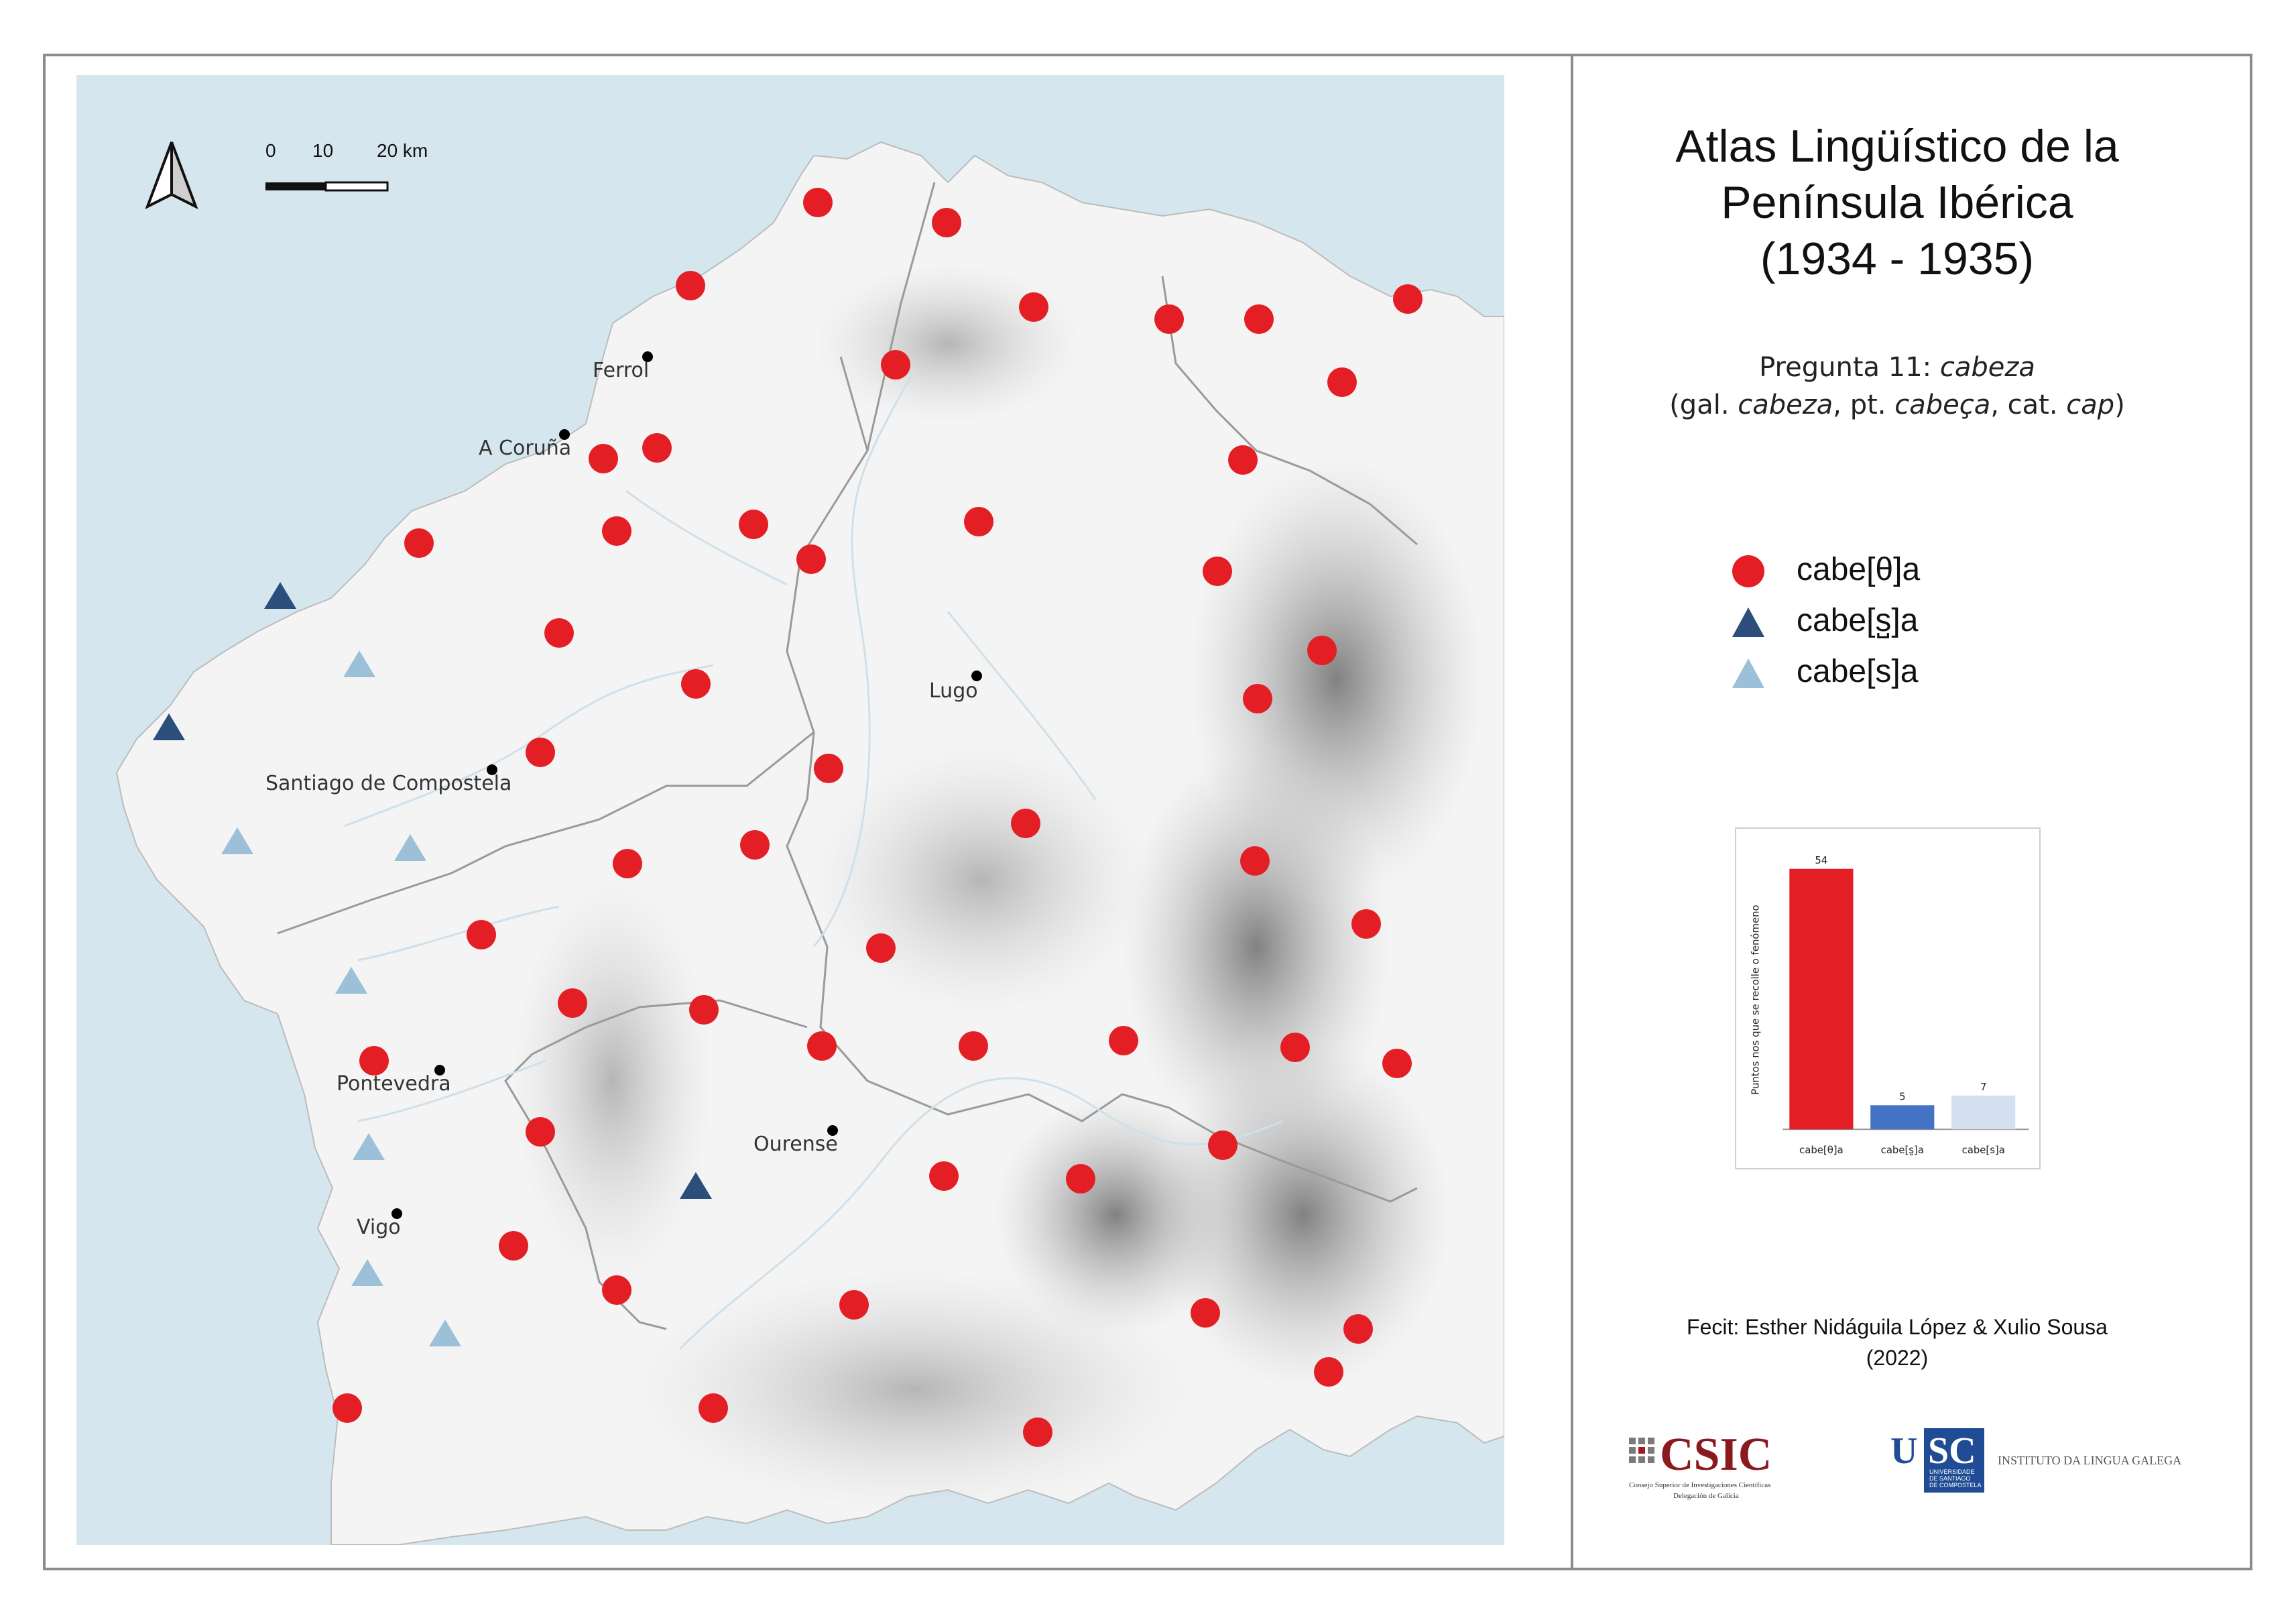 The image size is (2296, 1624). I want to click on gloss-gal: cabeza, so click(1785, 405).